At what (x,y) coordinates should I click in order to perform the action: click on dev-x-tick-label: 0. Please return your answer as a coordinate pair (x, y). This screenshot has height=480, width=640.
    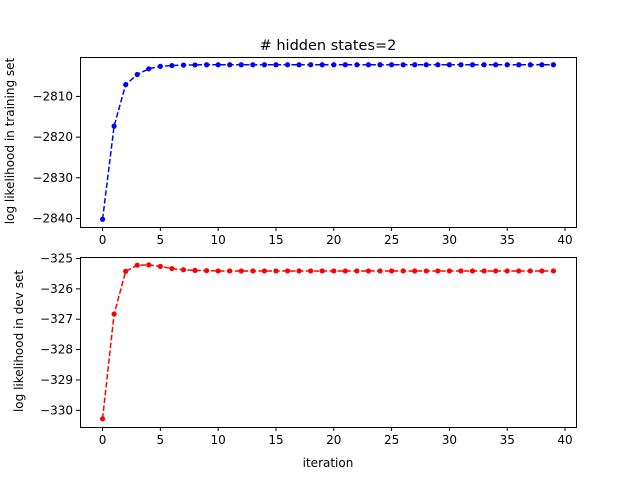
    Looking at the image, I should click on (103, 440).